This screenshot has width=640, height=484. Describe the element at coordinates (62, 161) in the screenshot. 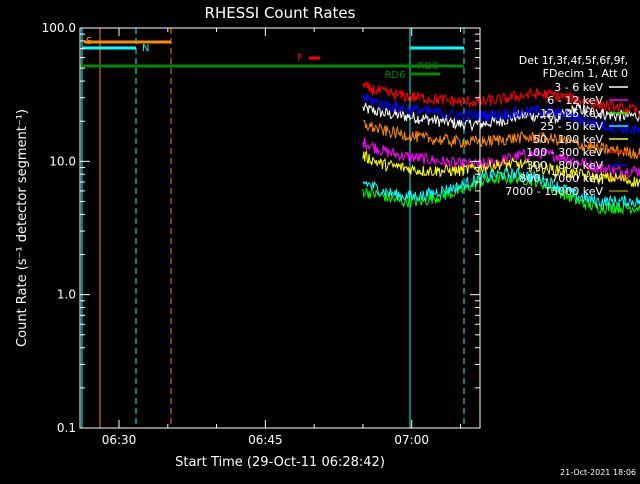

I see `y-tick-label: 10.0` at that location.